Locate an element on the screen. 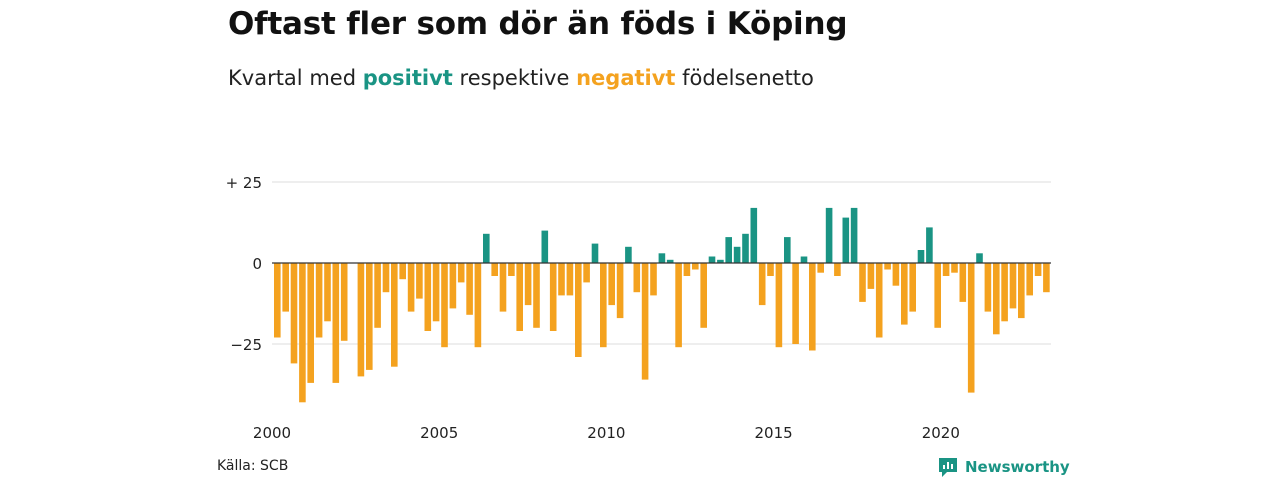  y-tick-label: −25 is located at coordinates (246, 345).